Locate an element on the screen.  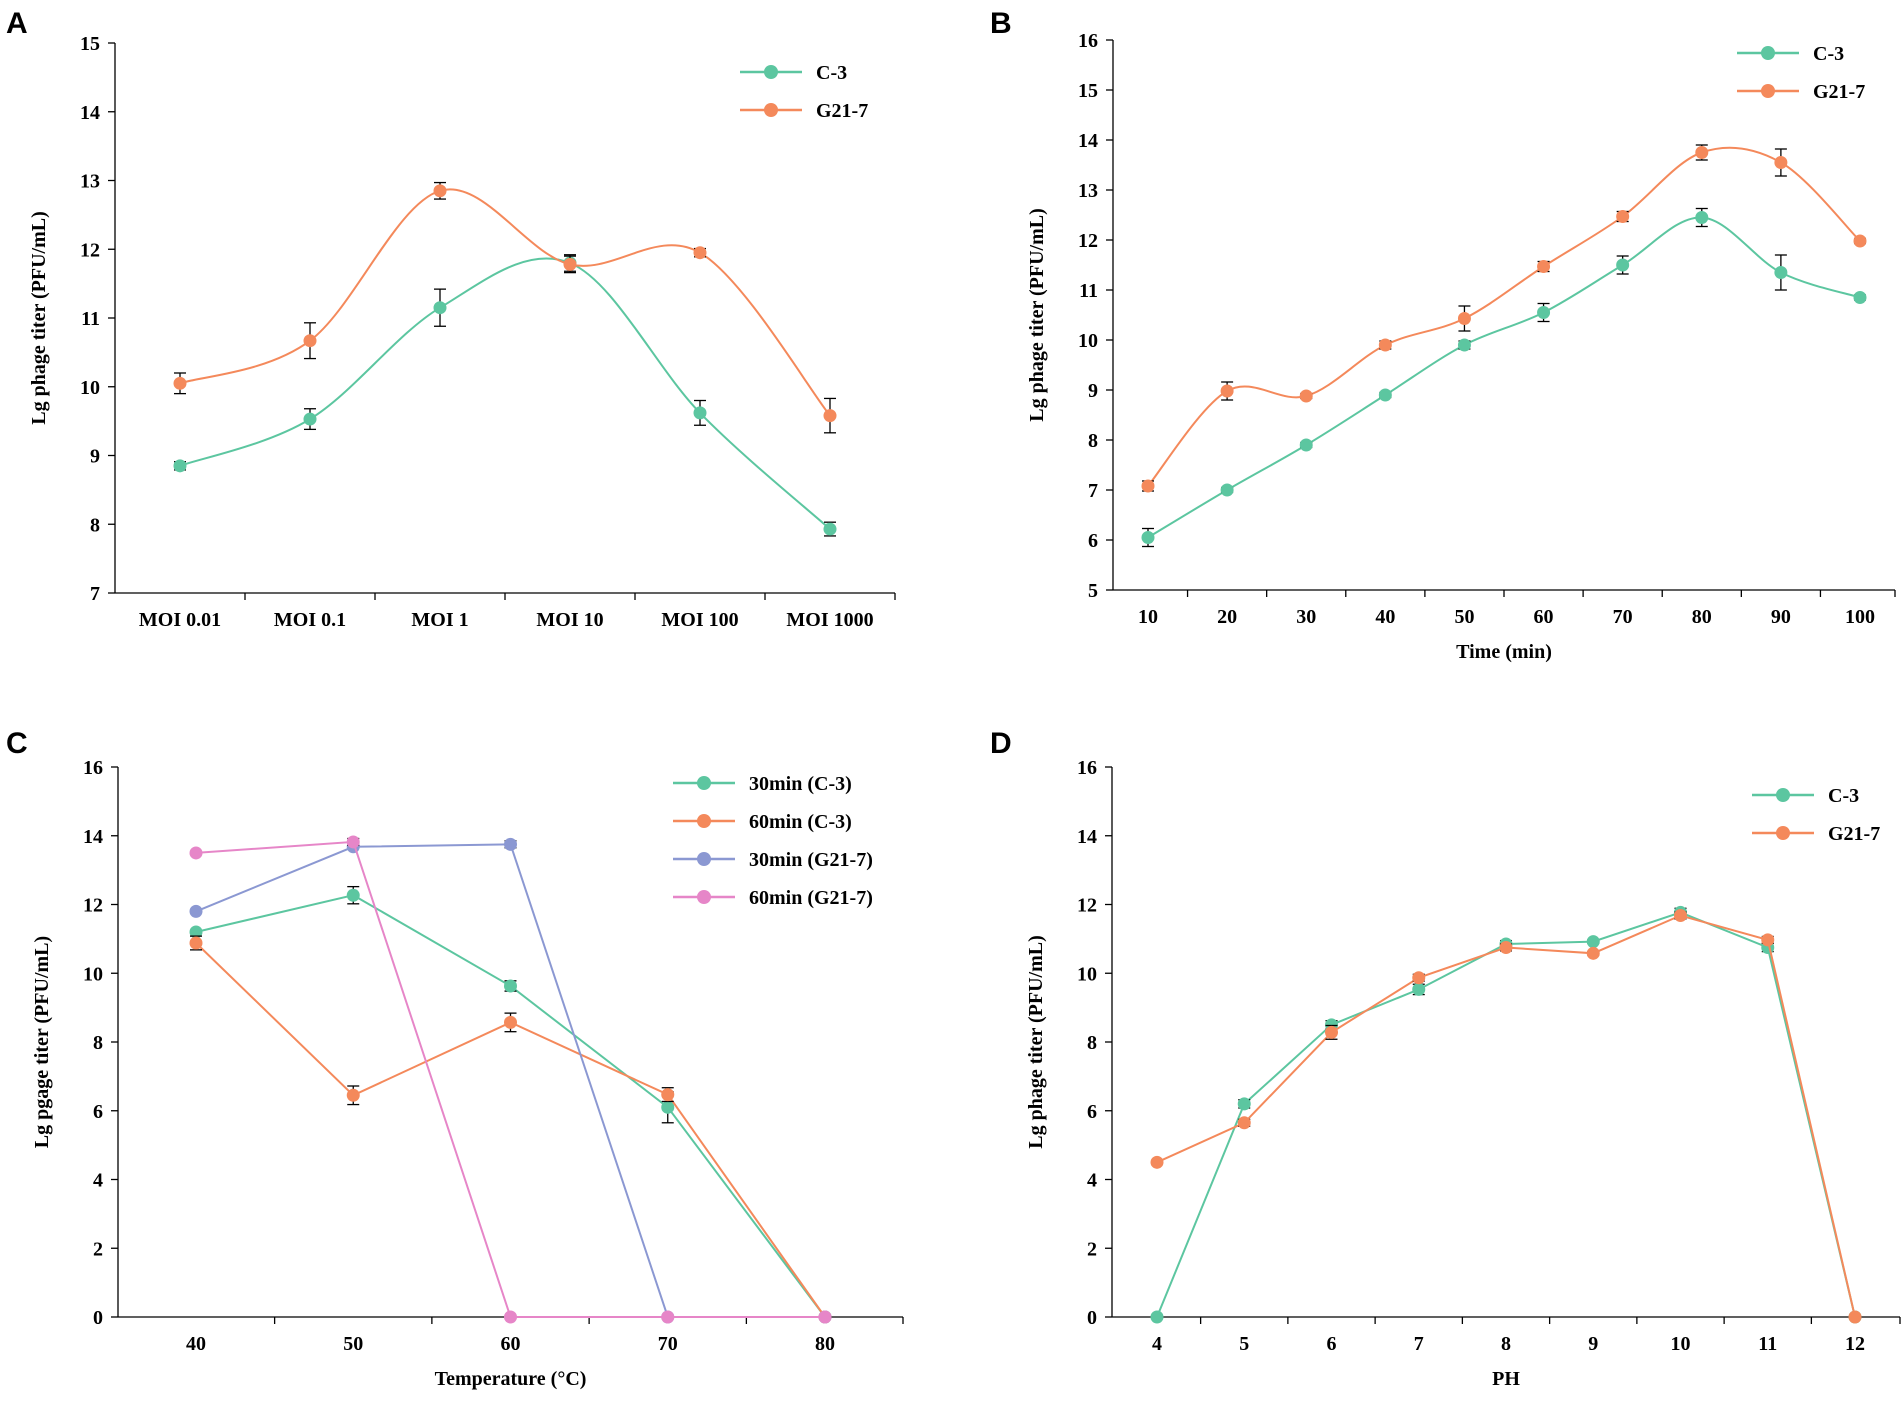
x-axis-title-c: Temperature (°C) is located at coordinates (511, 1379).